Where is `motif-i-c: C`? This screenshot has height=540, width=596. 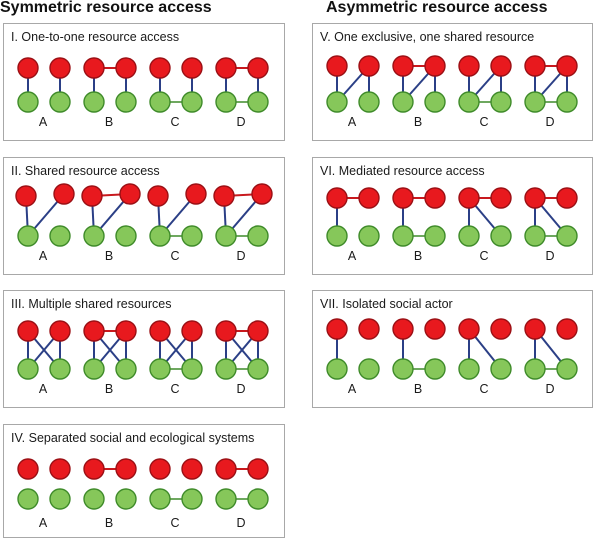
motif-i-c: C is located at coordinates (176, 93).